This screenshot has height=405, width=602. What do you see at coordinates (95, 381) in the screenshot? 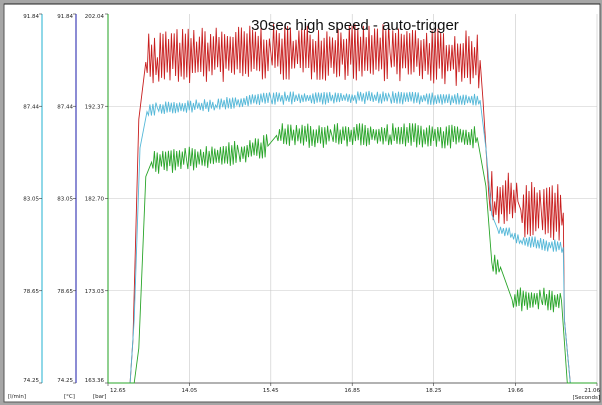
I see `y-tick-label: 163.36` at bounding box center [95, 381].